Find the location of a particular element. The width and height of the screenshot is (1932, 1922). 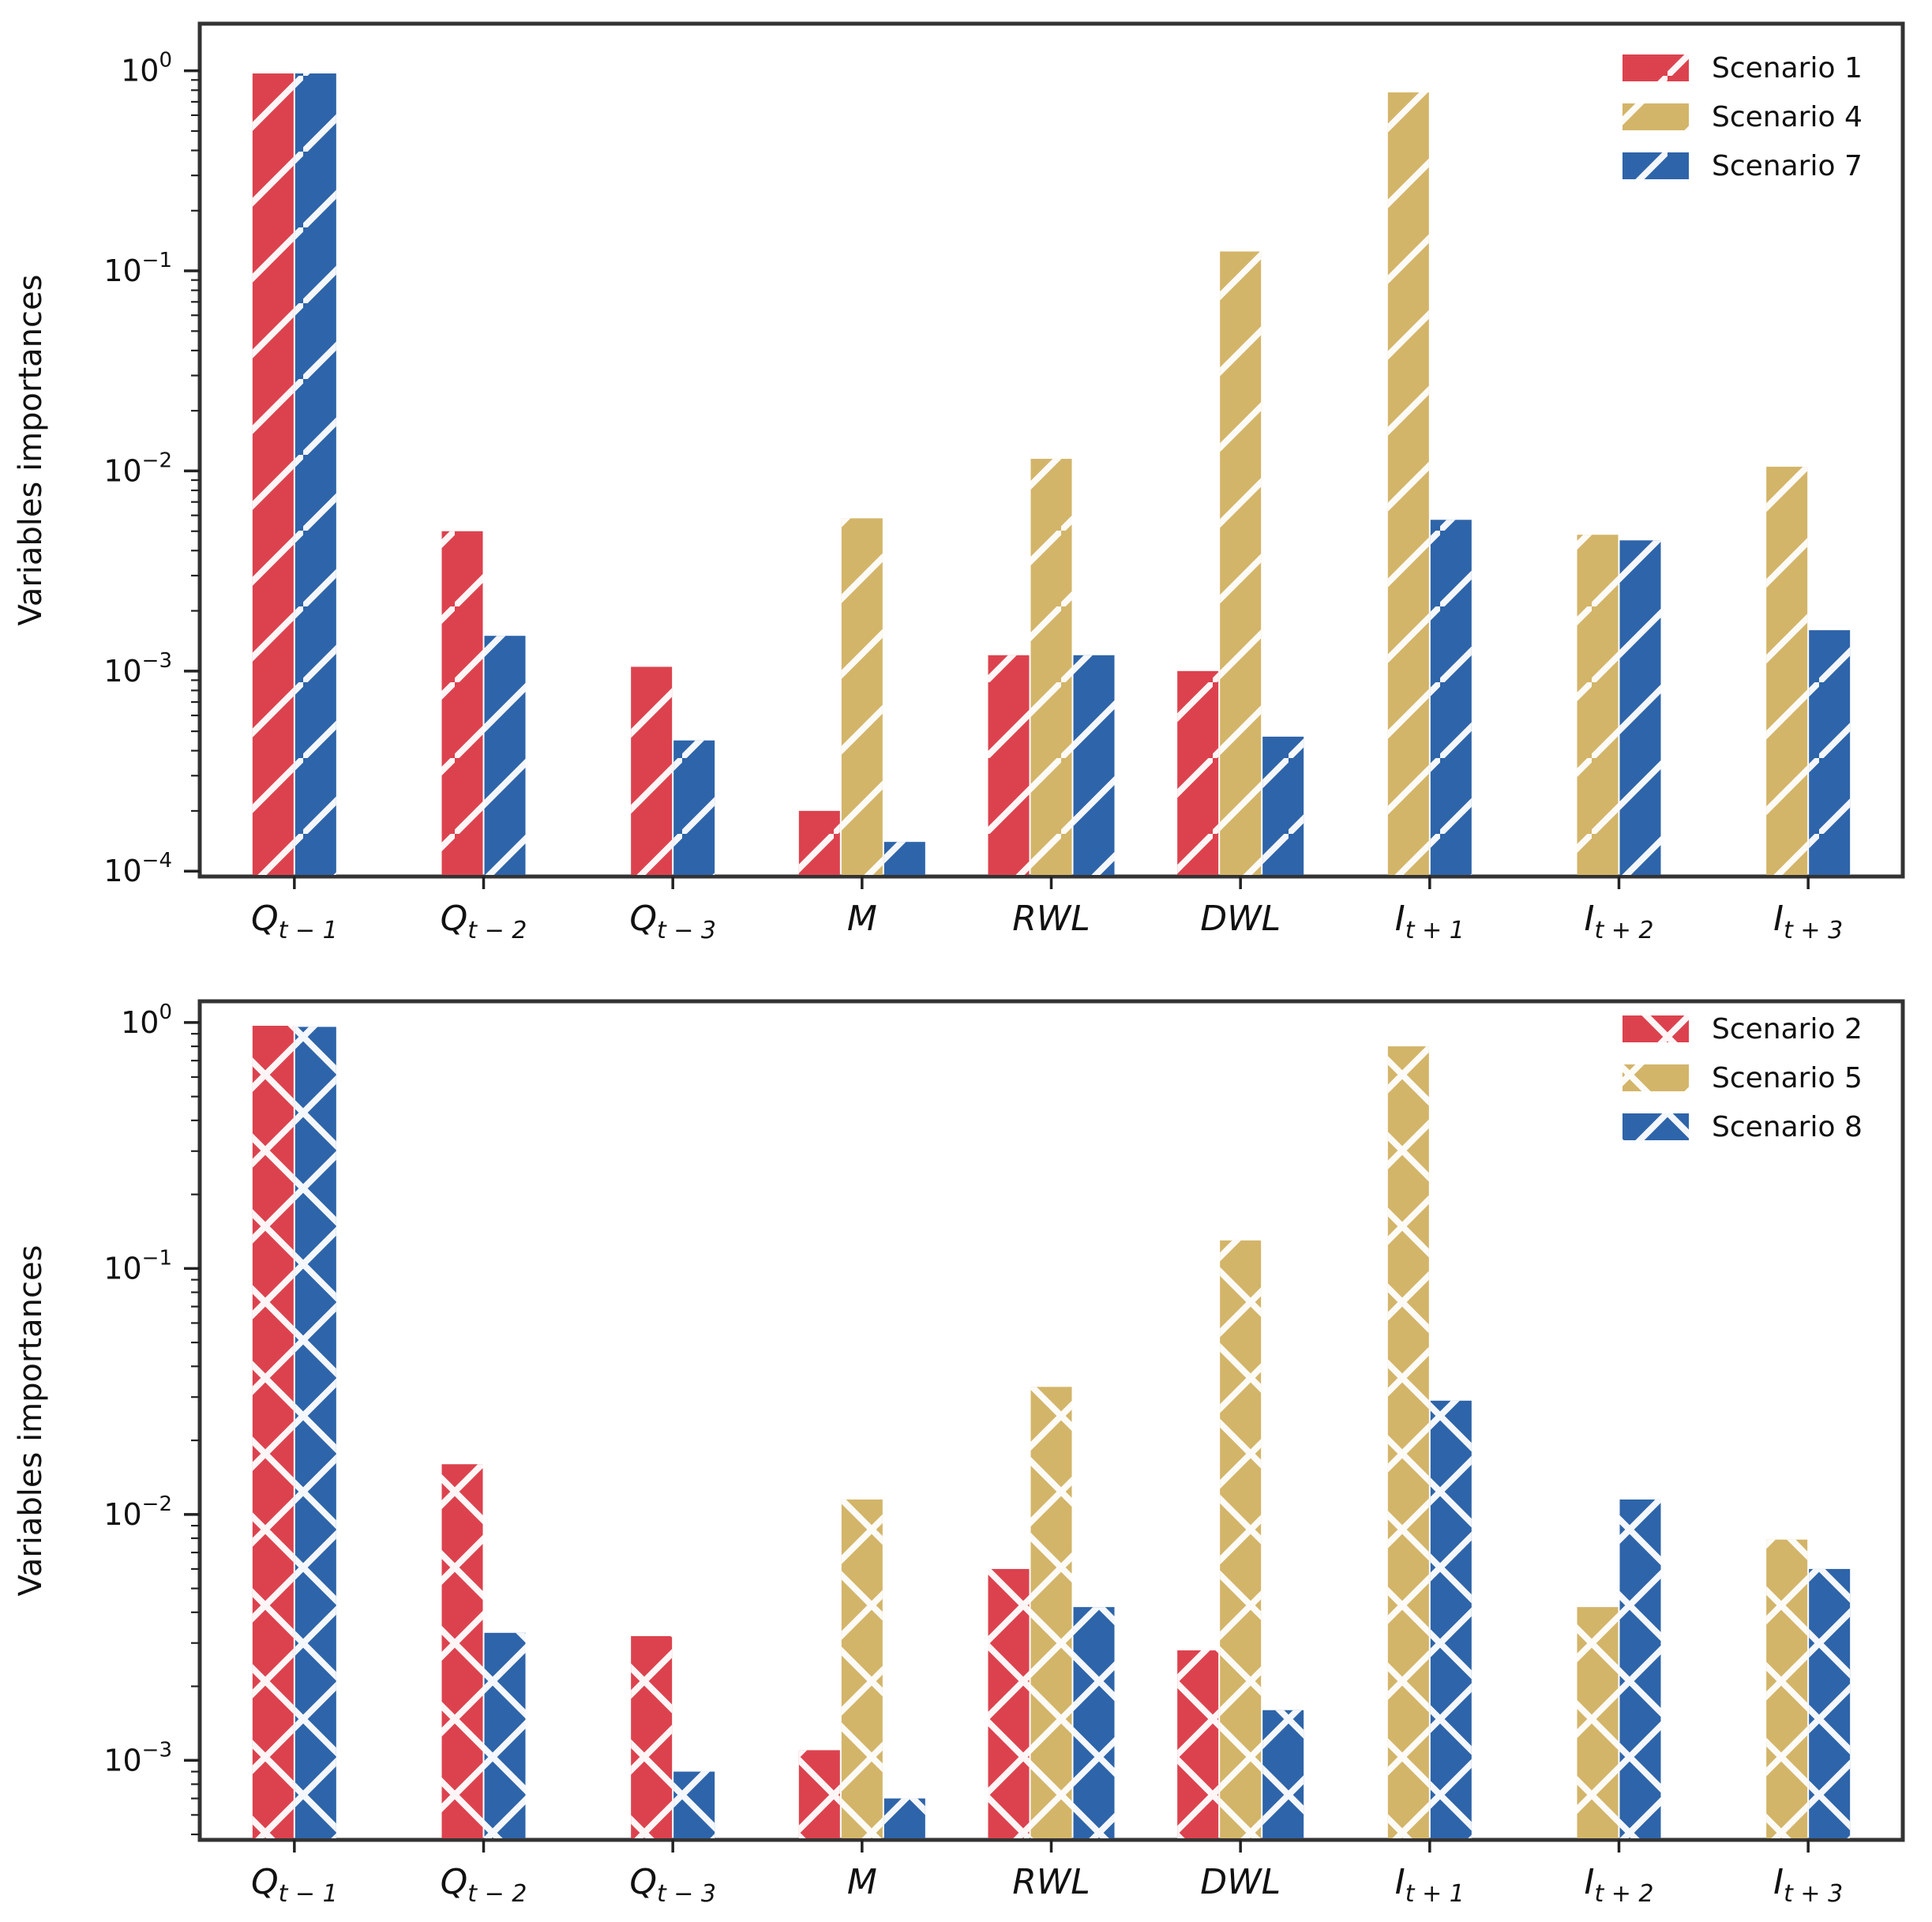

bar-scenario-1-1-hatch is located at coordinates (462, 703).